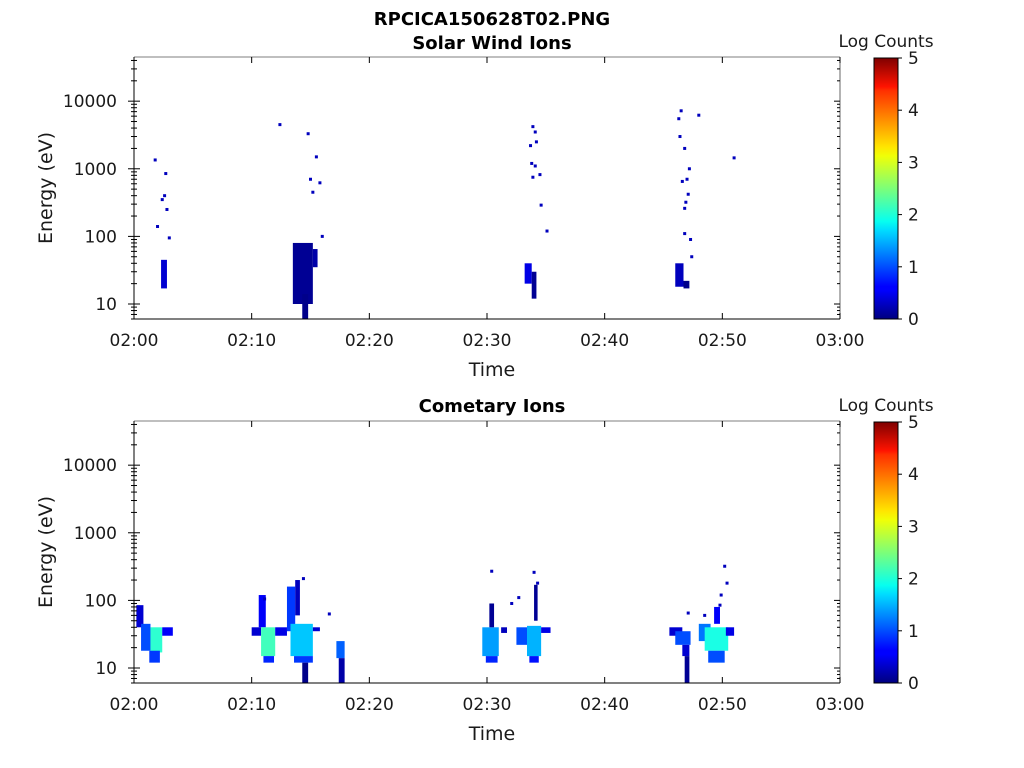 The width and height of the screenshot is (1024, 768). I want to click on y-tick-label: 10, so click(106, 669).